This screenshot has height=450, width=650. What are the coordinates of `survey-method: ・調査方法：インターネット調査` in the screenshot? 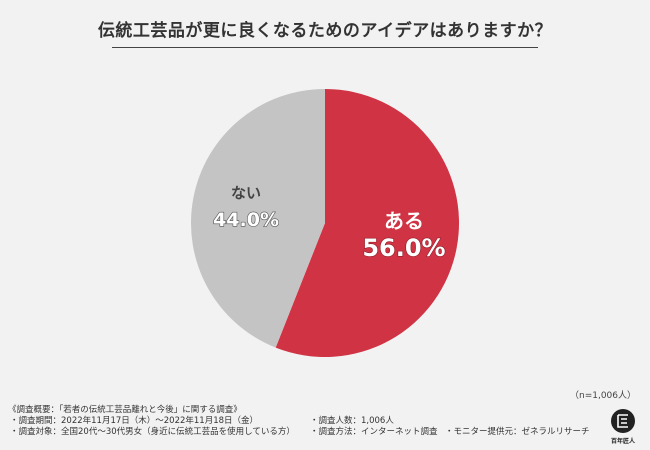 It's located at (374, 432).